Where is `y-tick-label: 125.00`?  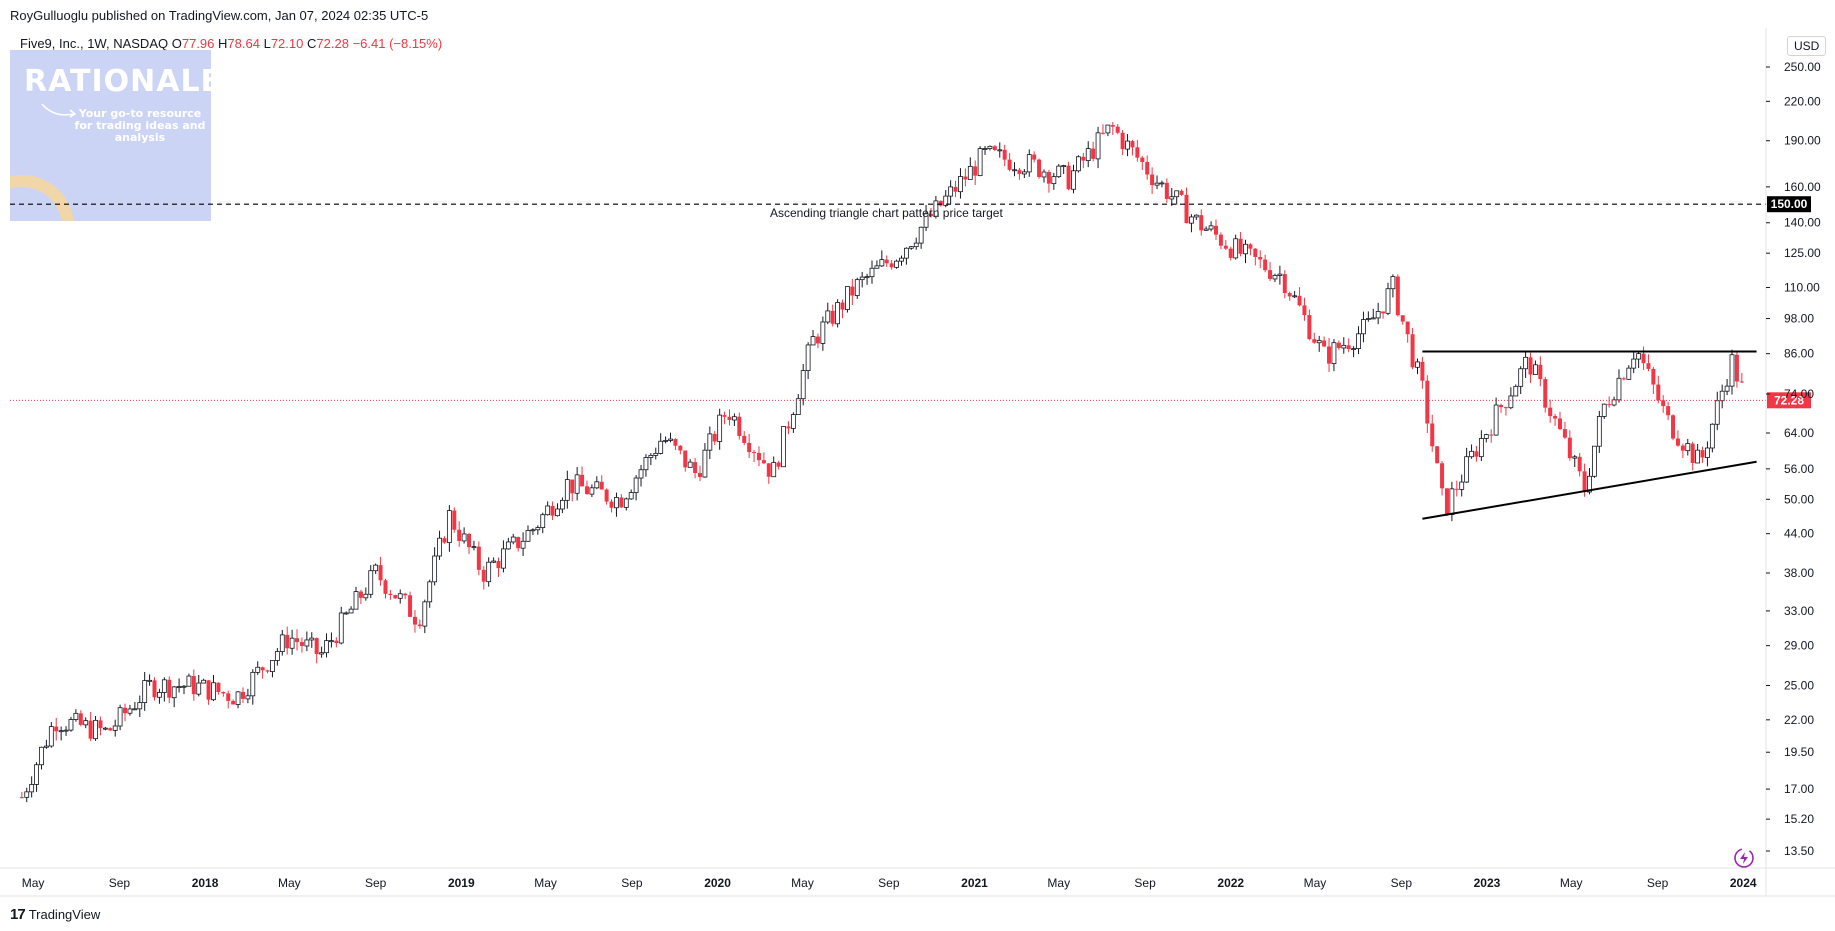
y-tick-label: 125.00 is located at coordinates (1802, 253).